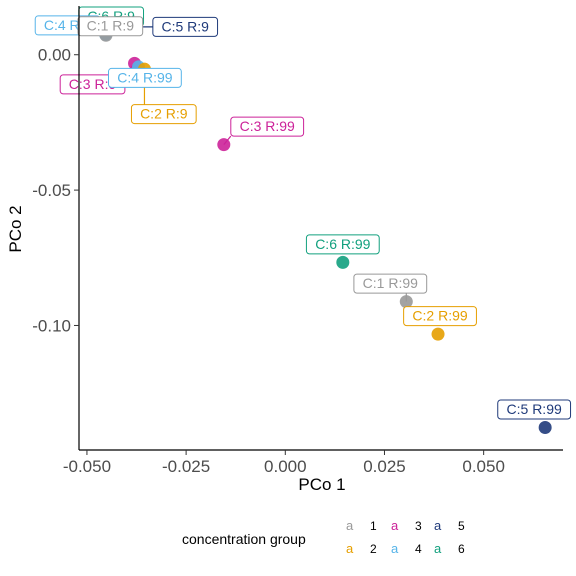 The width and height of the screenshot is (576, 576). Describe the element at coordinates (51, 325) in the screenshot. I see `y-tick-label: -0.10` at that location.